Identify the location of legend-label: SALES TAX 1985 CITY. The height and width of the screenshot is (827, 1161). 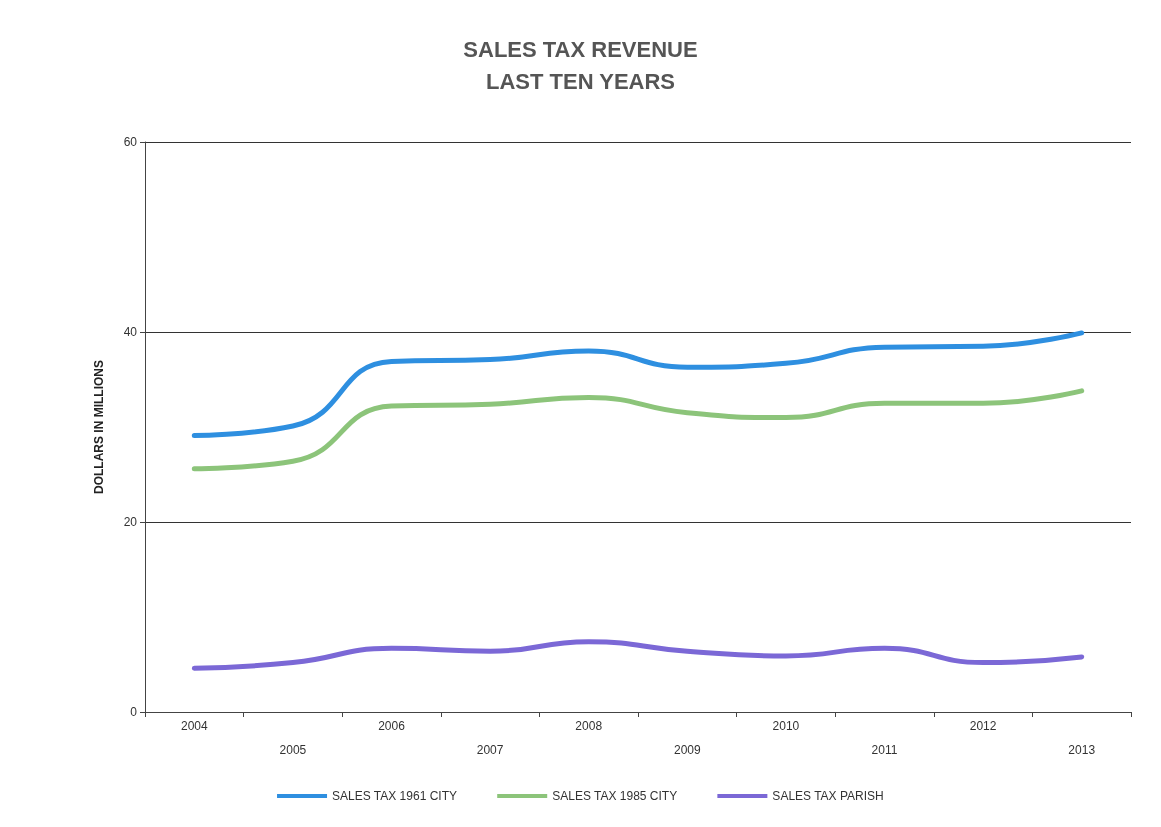
(615, 796).